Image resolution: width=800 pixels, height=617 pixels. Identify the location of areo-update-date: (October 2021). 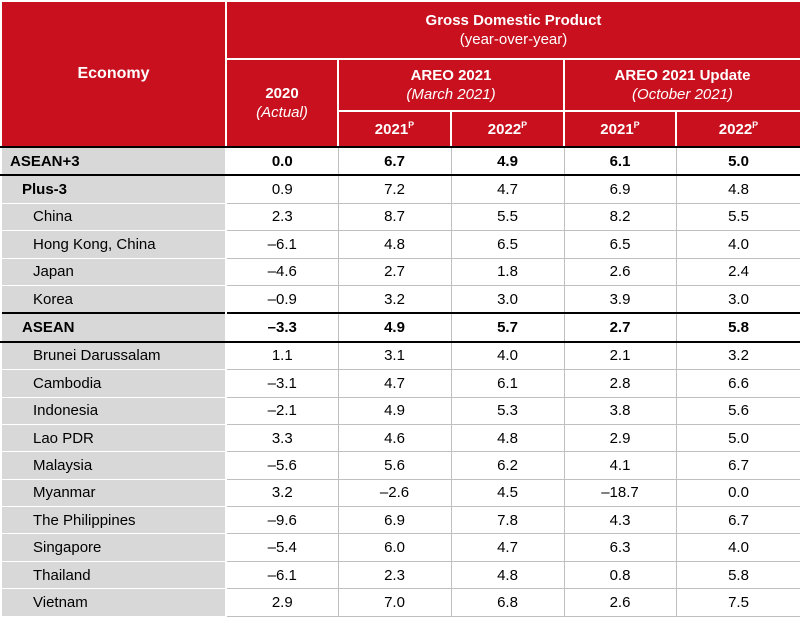
(682, 94).